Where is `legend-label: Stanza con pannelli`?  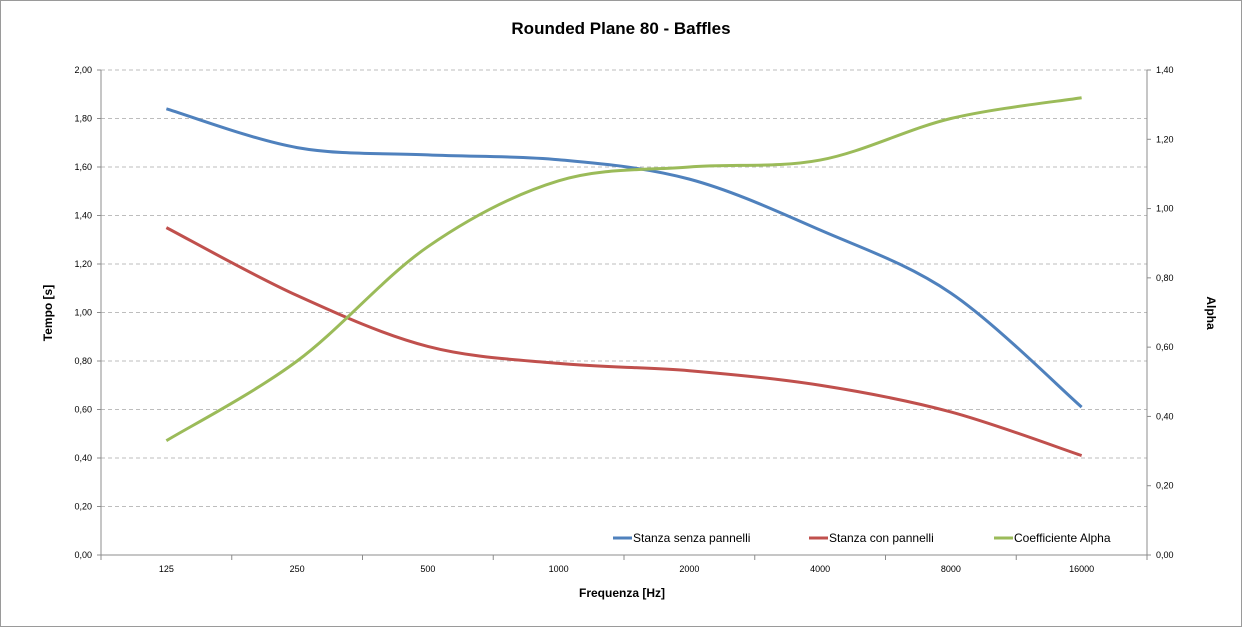 legend-label: Stanza con pannelli is located at coordinates (881, 538).